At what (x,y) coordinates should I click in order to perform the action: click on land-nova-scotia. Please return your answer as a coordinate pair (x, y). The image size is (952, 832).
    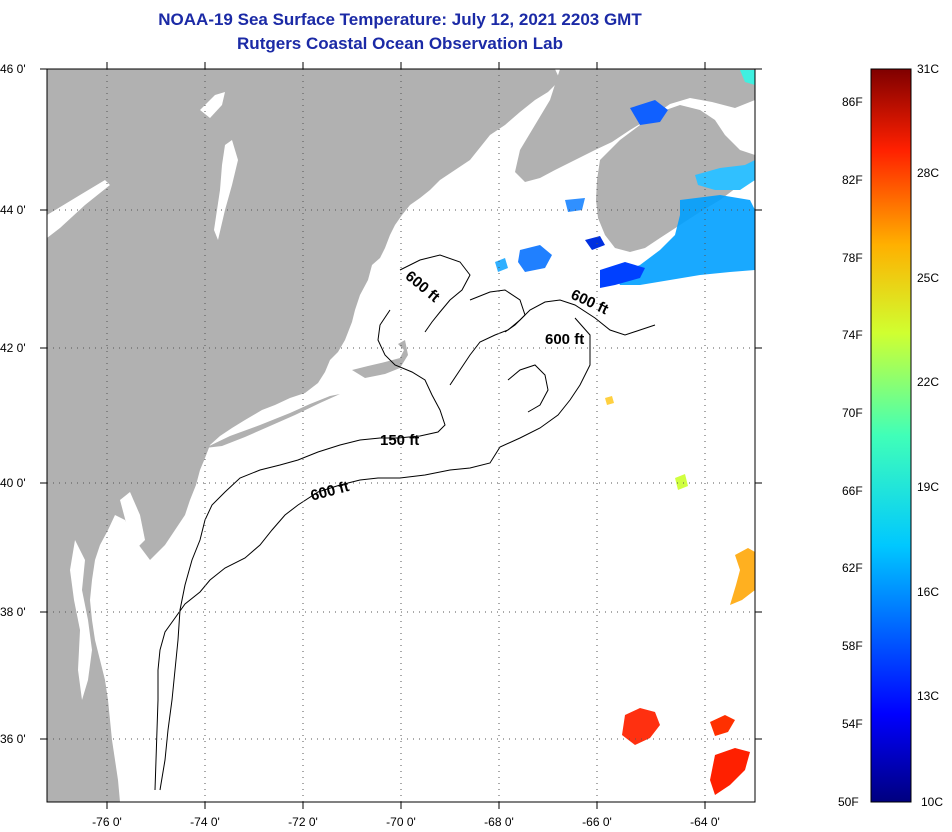
    Looking at the image, I should click on (675, 178).